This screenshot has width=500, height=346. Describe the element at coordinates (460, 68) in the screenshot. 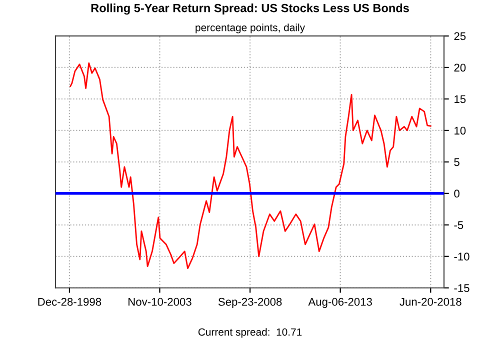

I see `y-tick-label: 20` at that location.